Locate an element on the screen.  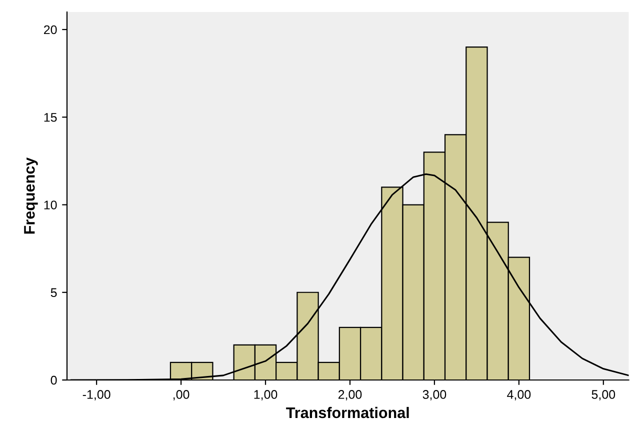
y-tick-label: 10 is located at coordinates (50, 205).